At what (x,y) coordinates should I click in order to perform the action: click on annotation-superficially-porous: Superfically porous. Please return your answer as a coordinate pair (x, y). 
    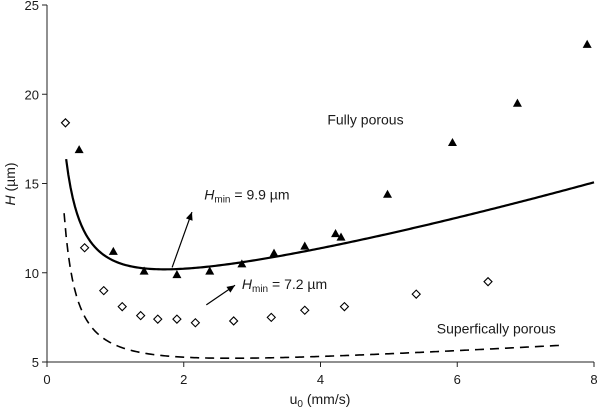
    Looking at the image, I should click on (496, 328).